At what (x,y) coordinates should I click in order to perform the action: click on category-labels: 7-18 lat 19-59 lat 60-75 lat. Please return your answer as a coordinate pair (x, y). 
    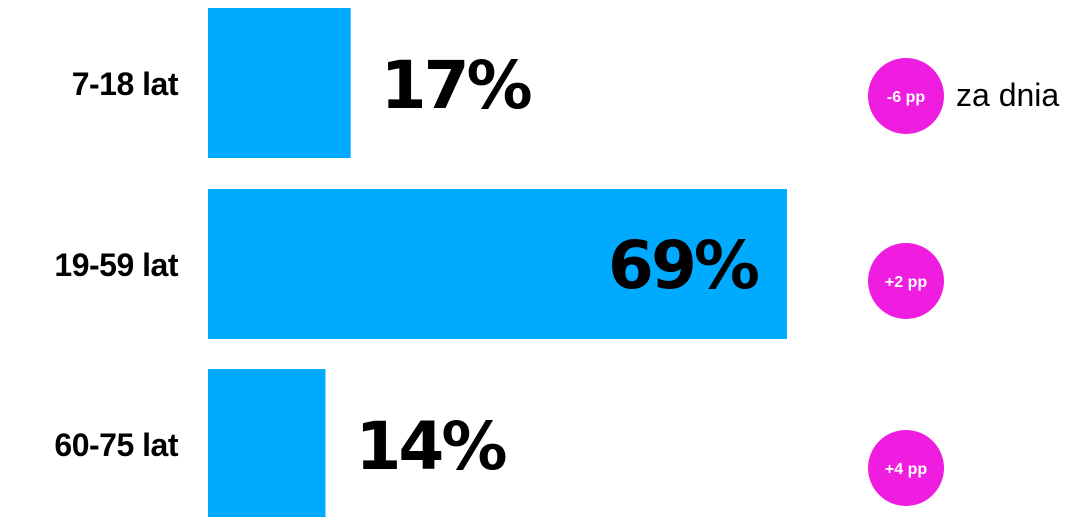
    Looking at the image, I should click on (116, 264).